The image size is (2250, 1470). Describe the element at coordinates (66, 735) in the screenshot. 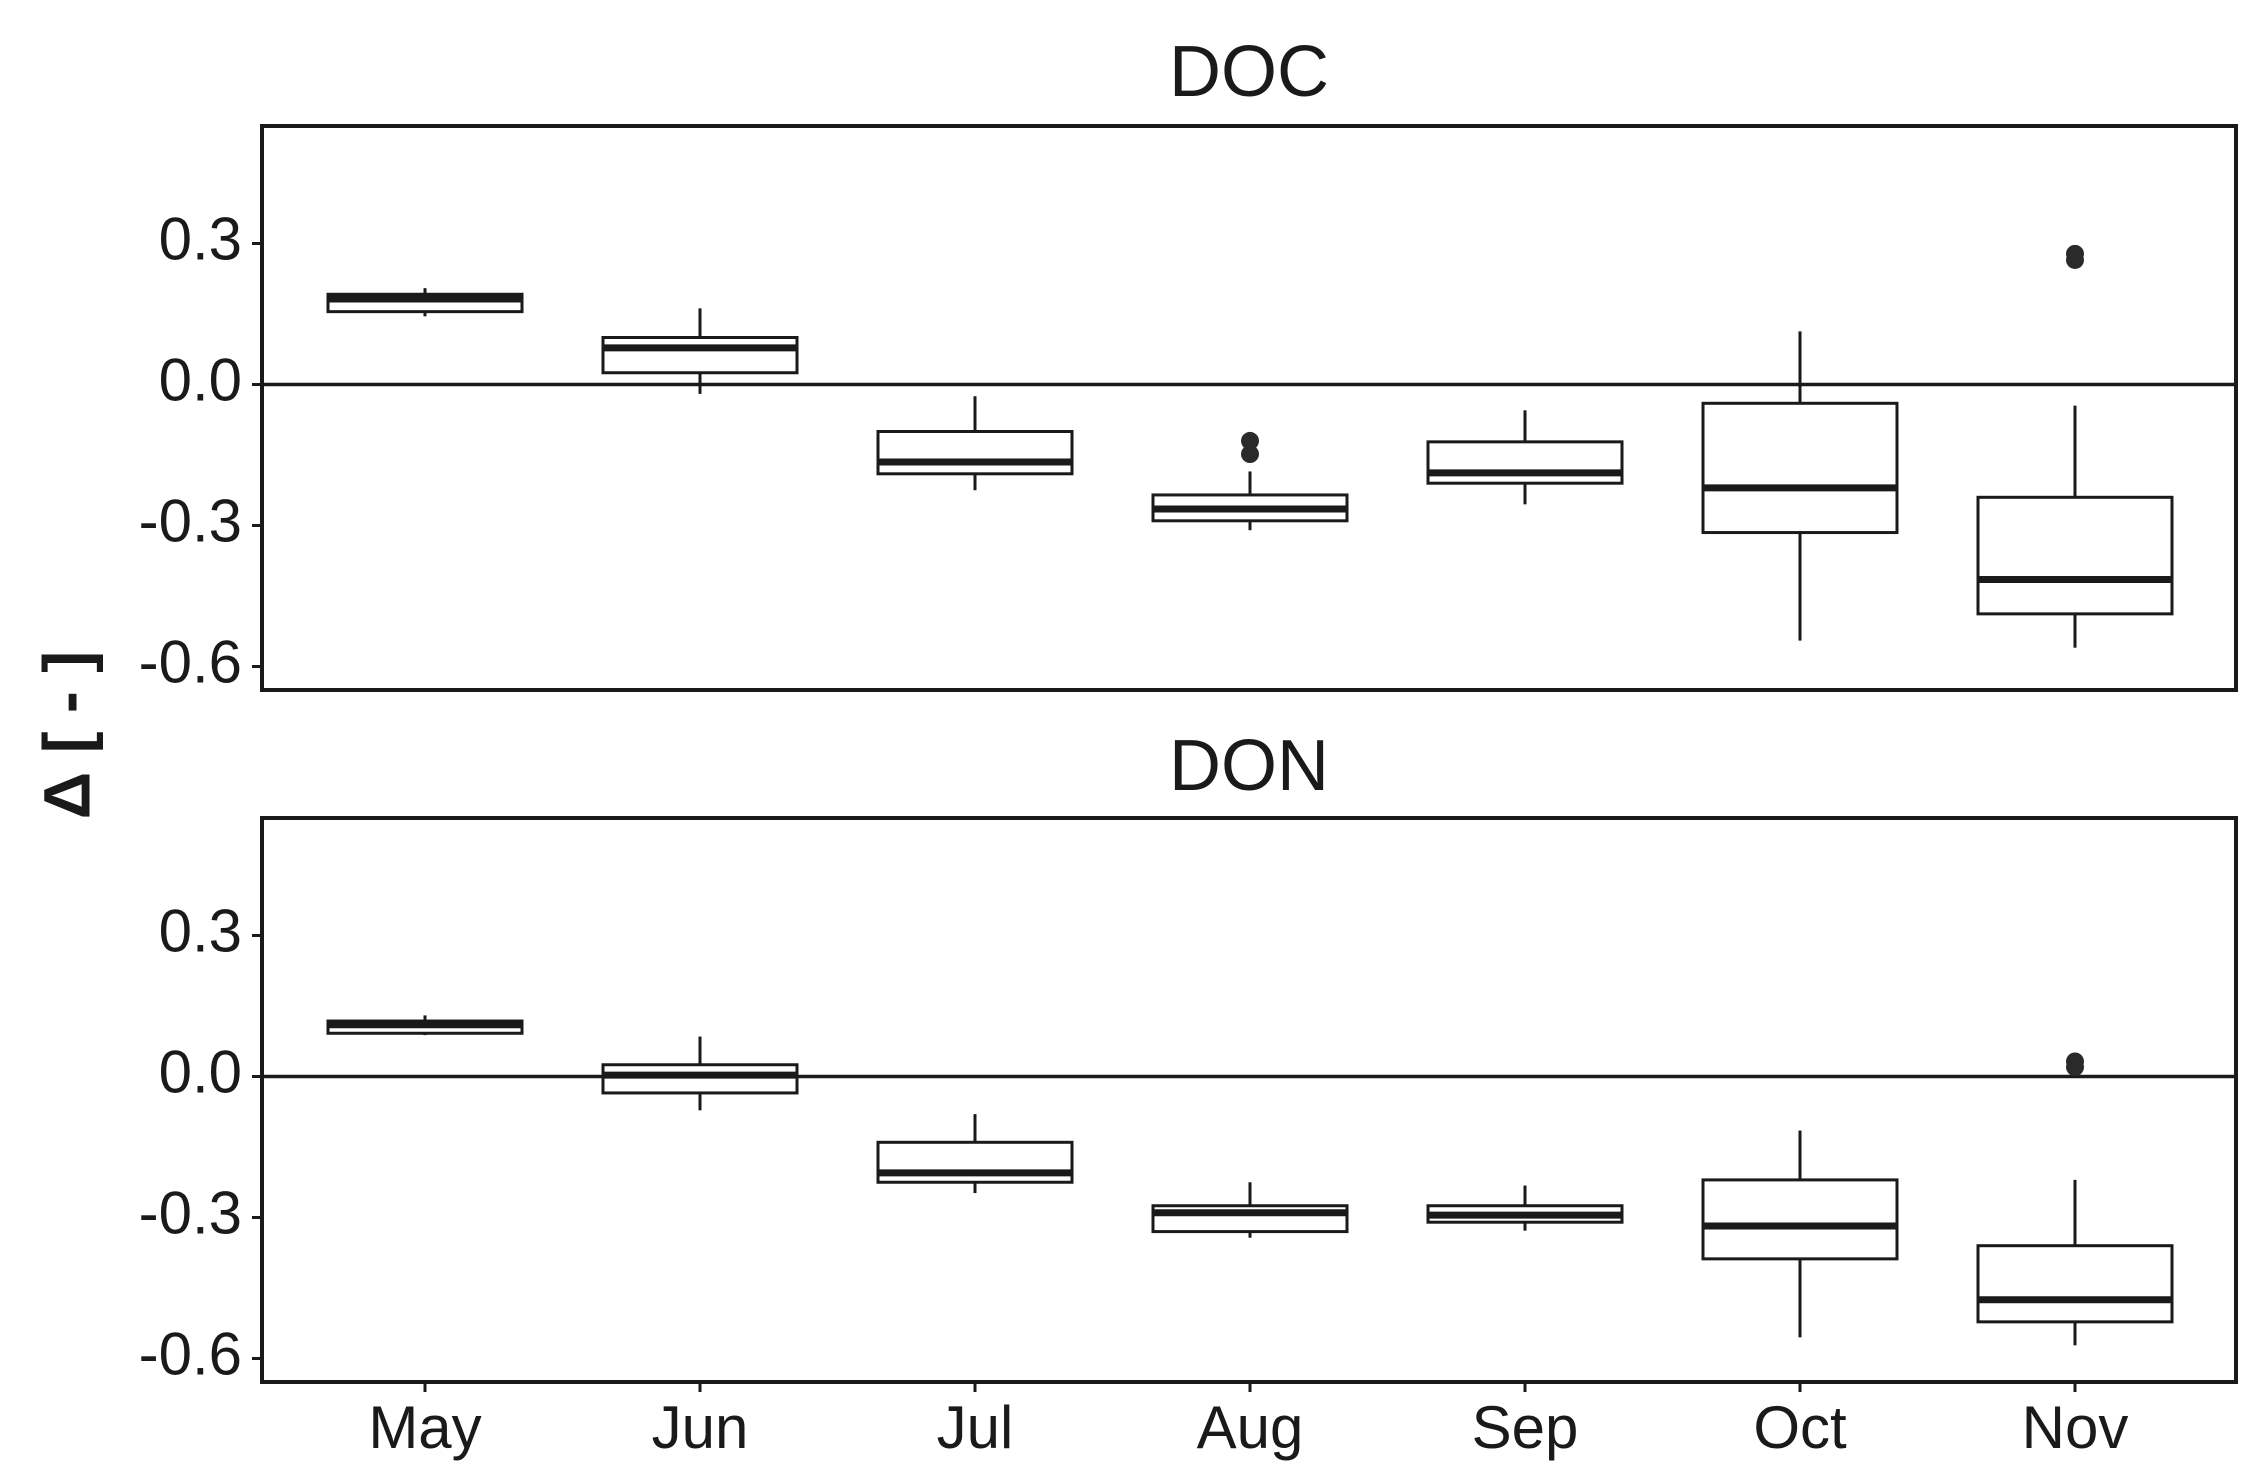

I see `y-axis-label: Δ [ - ]` at that location.